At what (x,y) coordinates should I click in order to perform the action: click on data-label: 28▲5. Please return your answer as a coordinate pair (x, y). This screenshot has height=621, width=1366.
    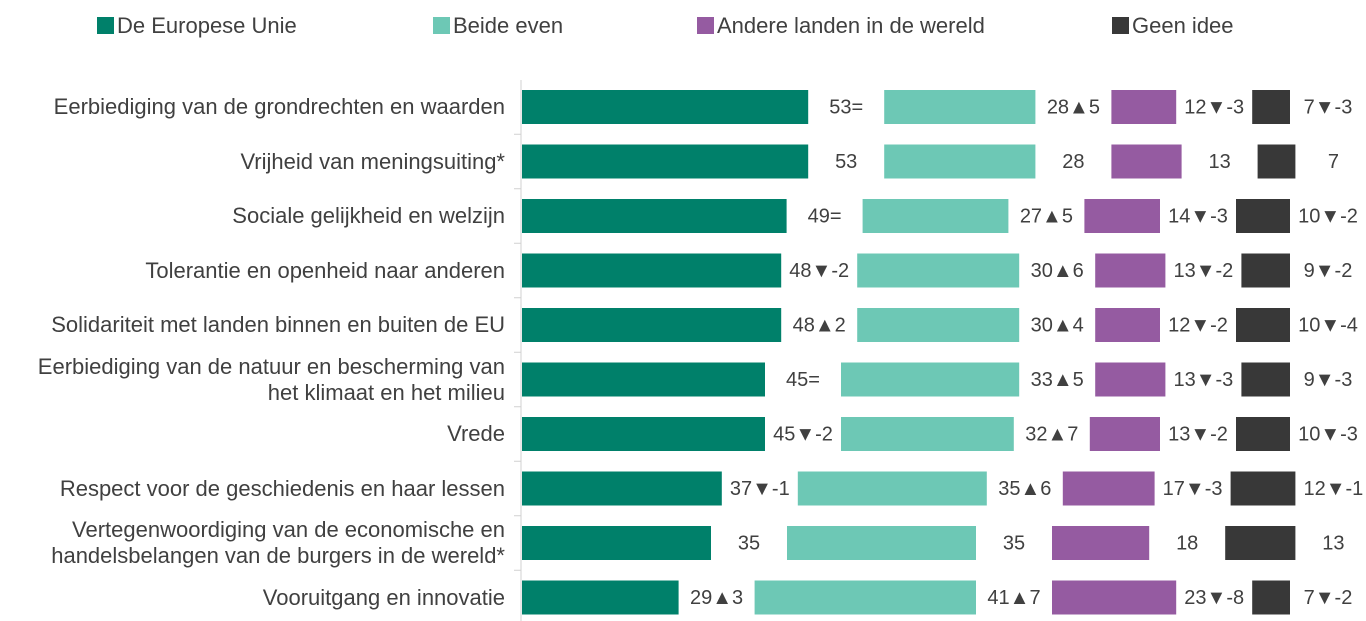
    Looking at the image, I should click on (1073, 107).